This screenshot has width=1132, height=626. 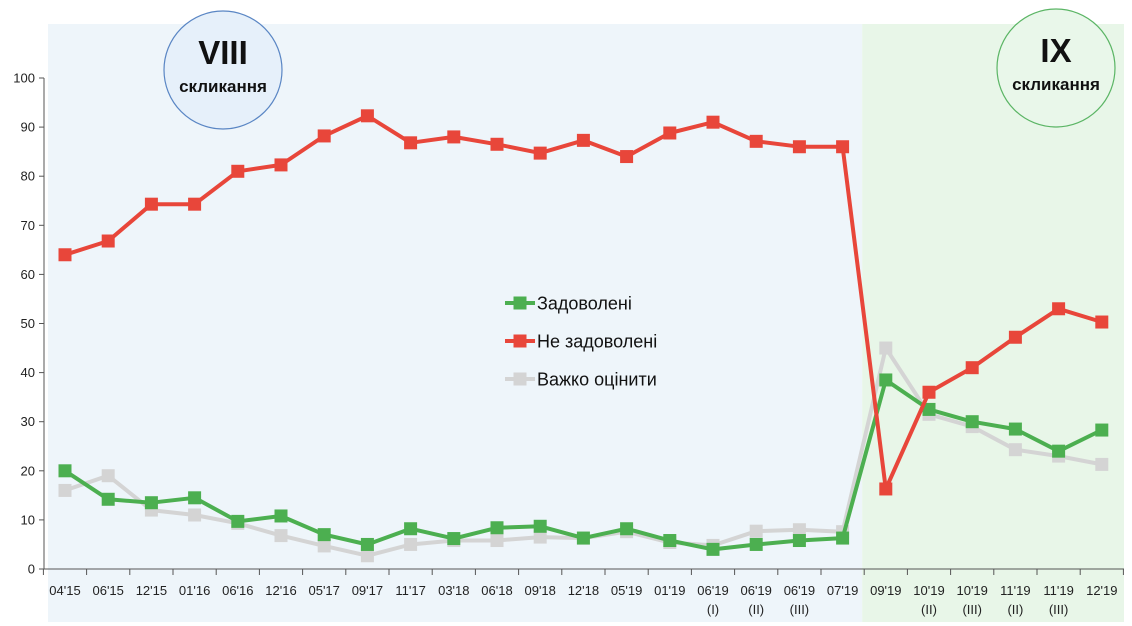 I want to click on x-tick-label: 07'19, so click(x=842, y=590).